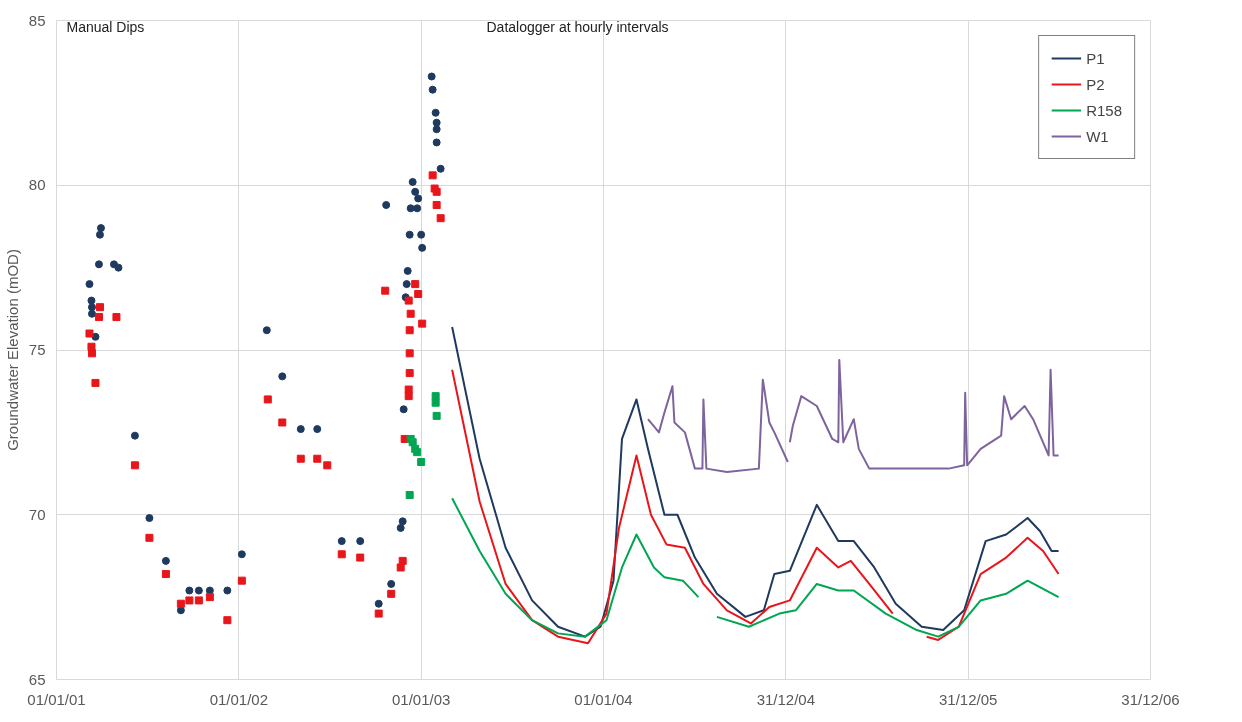  Describe the element at coordinates (12, 350) in the screenshot. I see `y-axis-title: Groundwater Elevation (mOD)` at that location.